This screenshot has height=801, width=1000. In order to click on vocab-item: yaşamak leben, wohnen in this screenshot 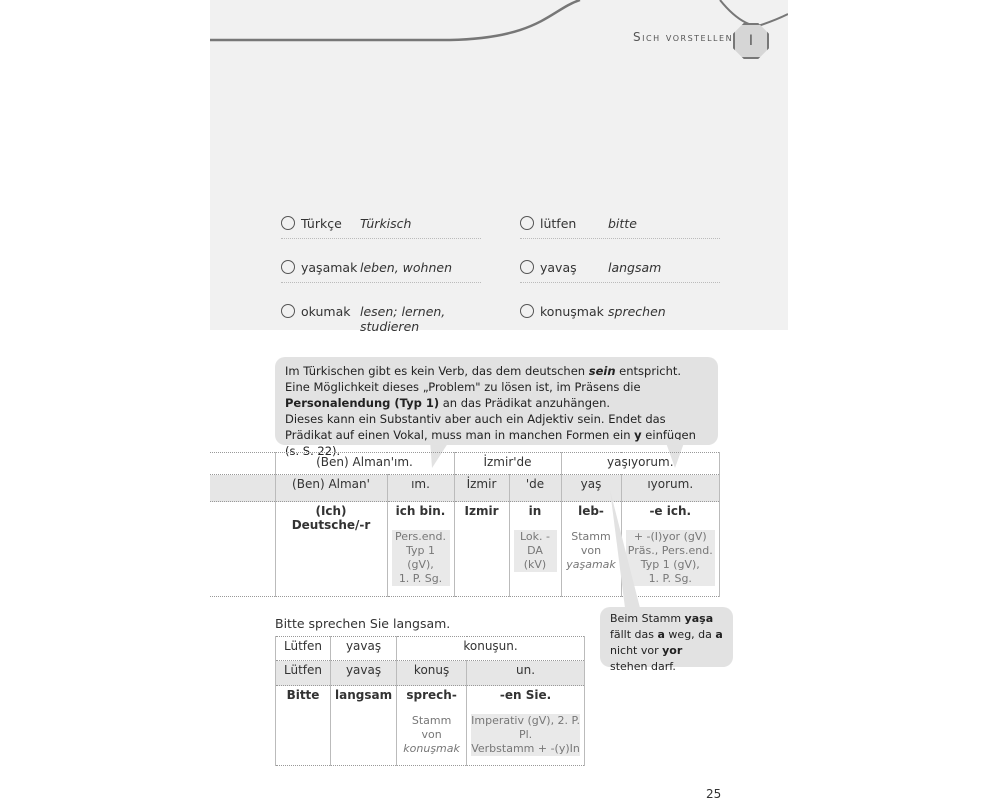, I will do `click(381, 268)`.